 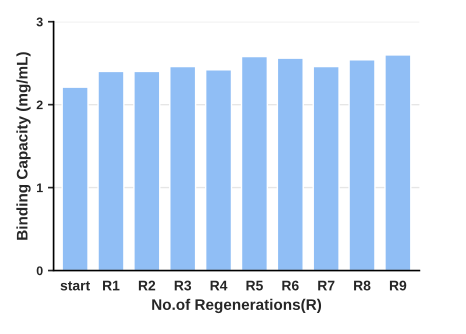 I want to click on x-tick-label: R6, so click(x=290, y=285).